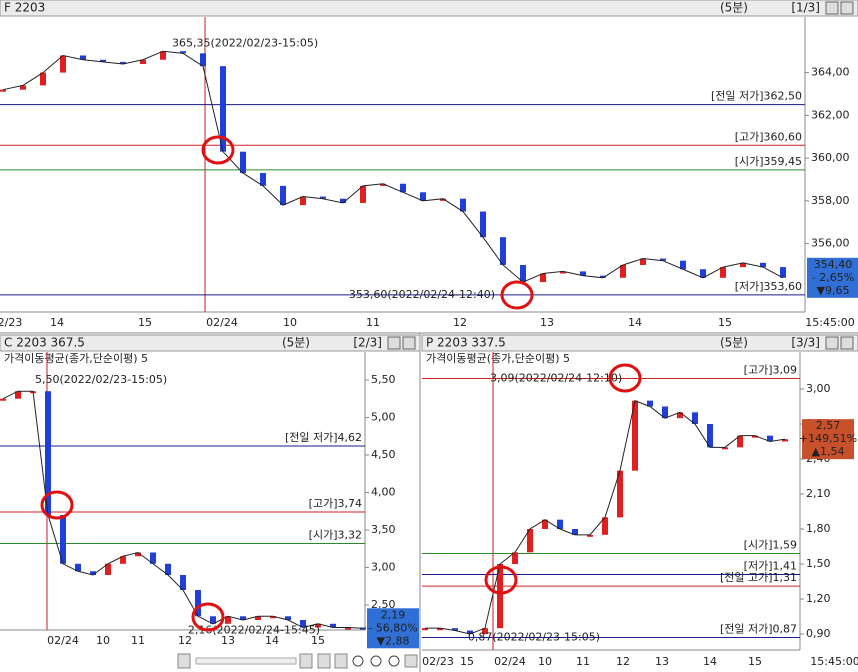 Image resolution: width=858 pixels, height=672 pixels. I want to click on zoom-out-button, so click(376, 661).